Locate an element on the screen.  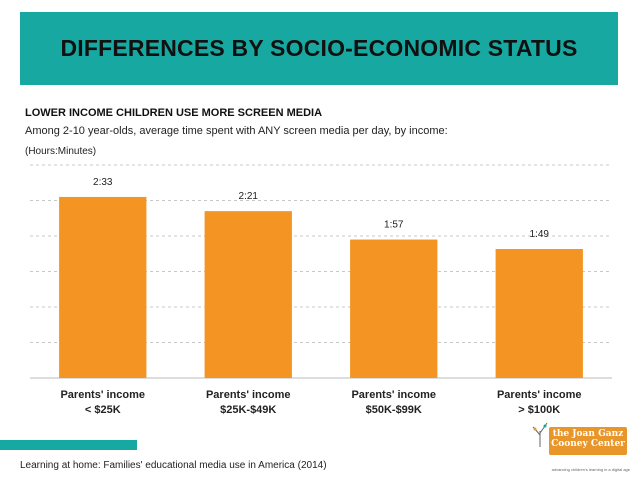
category-label: $50K-$99K is located at coordinates (394, 410).